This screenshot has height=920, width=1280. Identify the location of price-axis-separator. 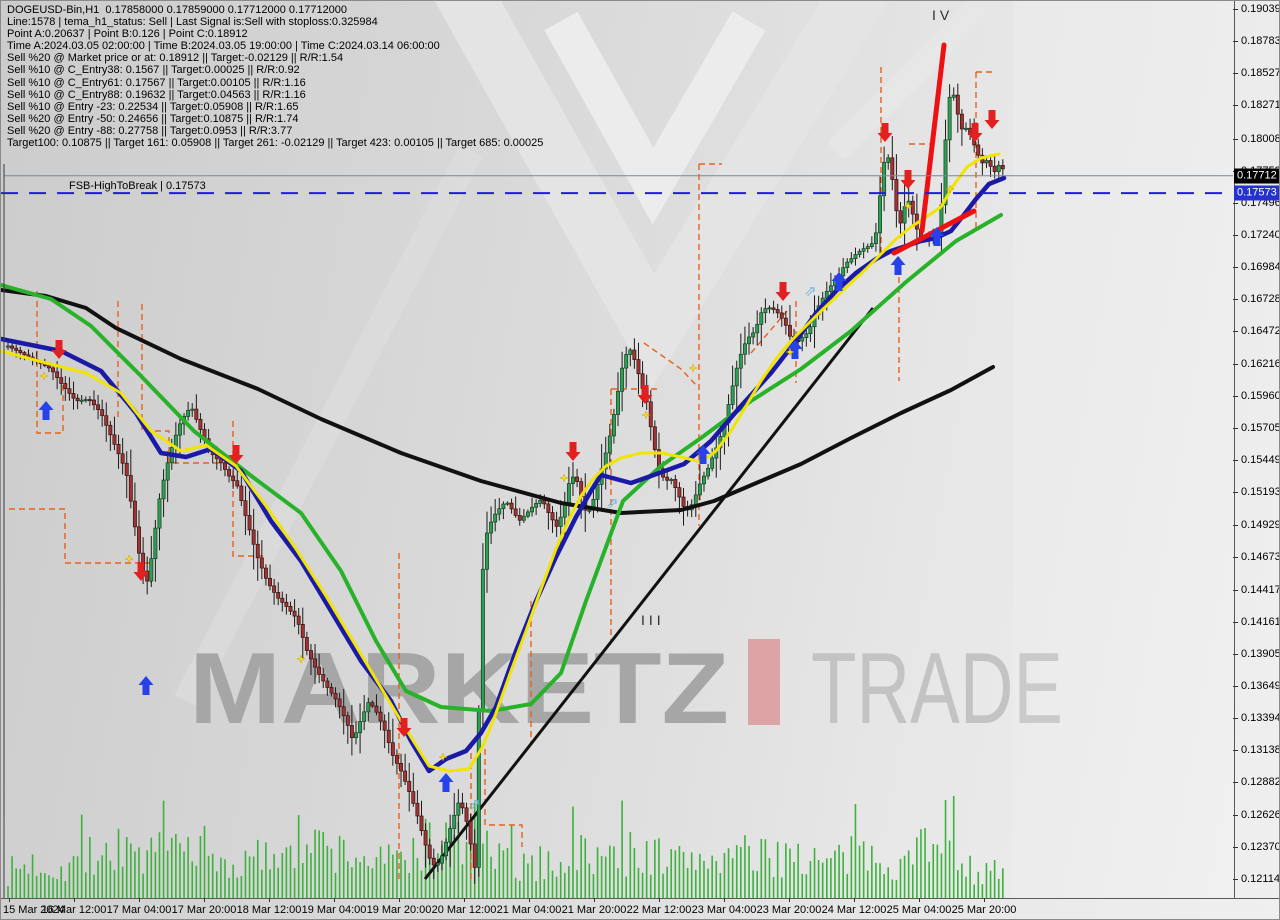
(1234, 449).